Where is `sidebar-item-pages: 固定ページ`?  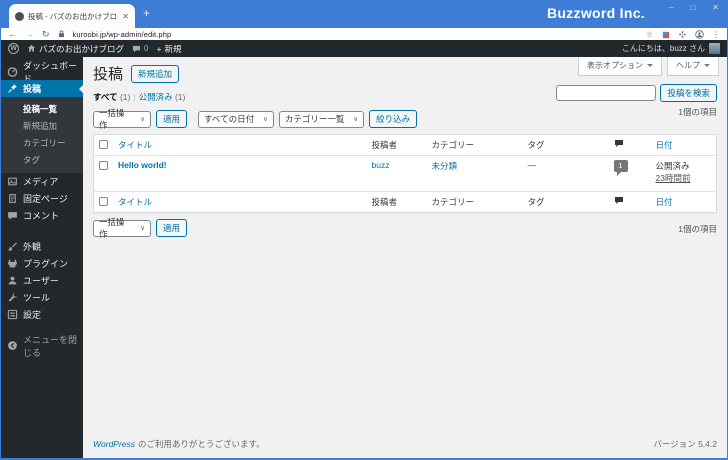
sidebar-item-pages: 固定ページ is located at coordinates (42, 198).